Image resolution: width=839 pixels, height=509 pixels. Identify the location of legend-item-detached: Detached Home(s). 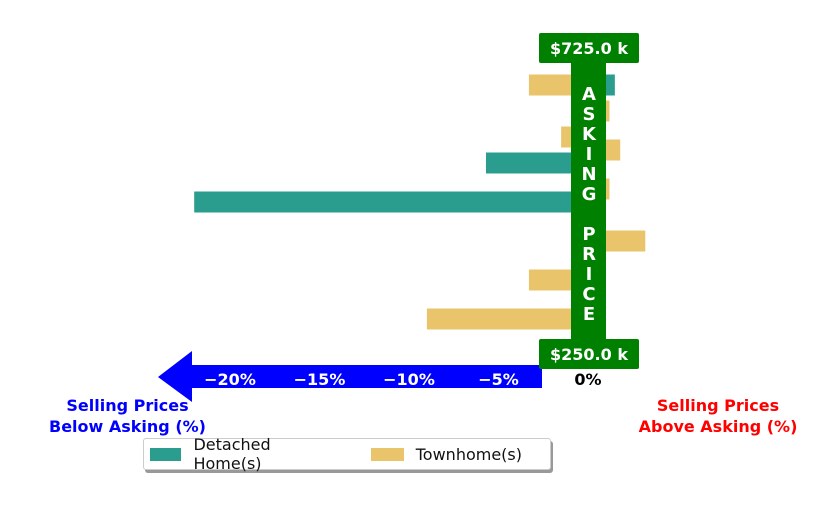
(243, 454).